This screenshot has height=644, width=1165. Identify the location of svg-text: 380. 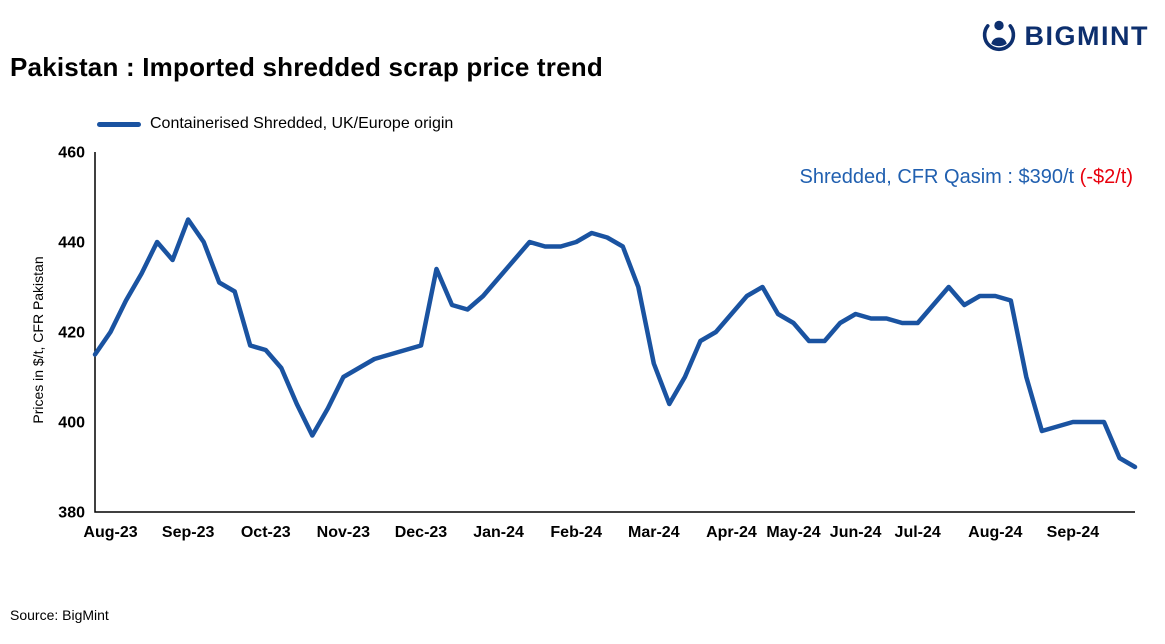
(71, 513).